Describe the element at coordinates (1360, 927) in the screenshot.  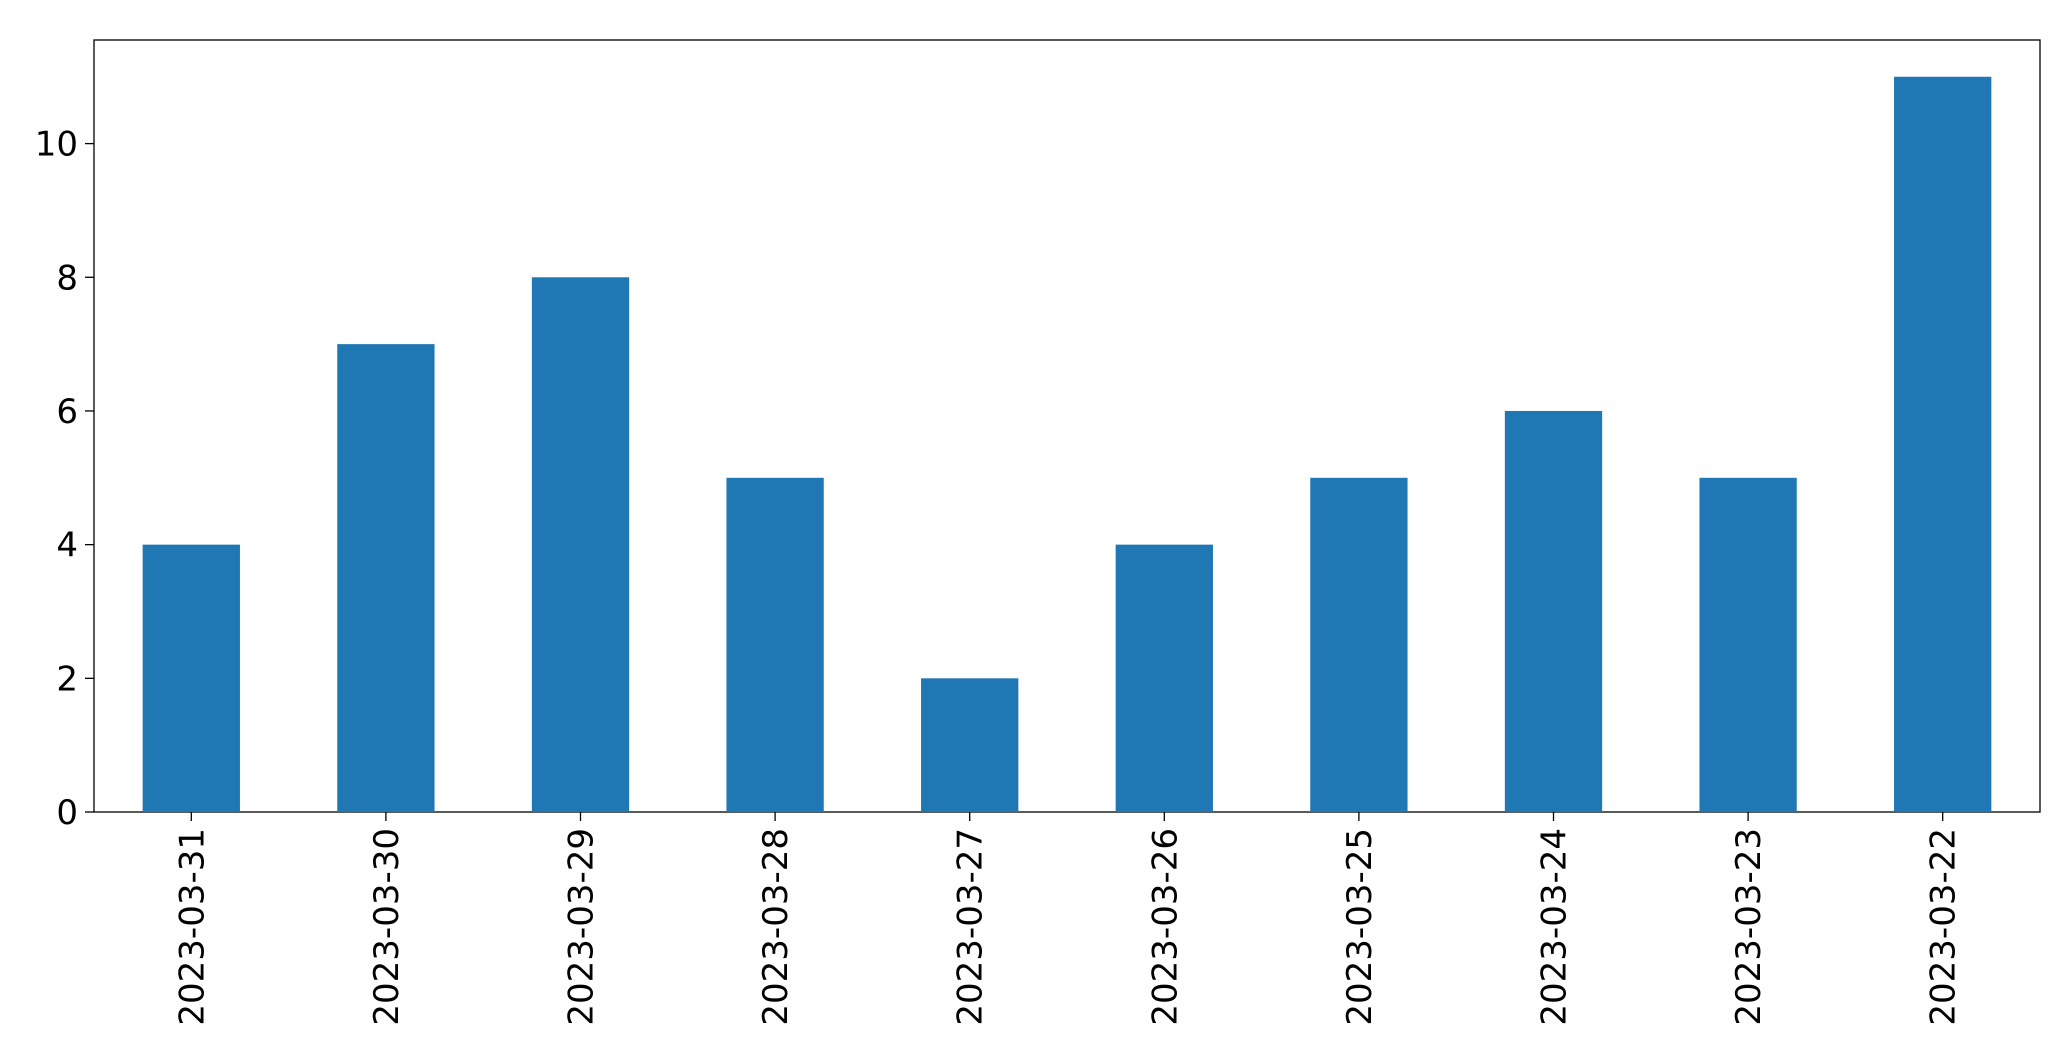
I see `x-tick-label: 2023-03-25` at that location.